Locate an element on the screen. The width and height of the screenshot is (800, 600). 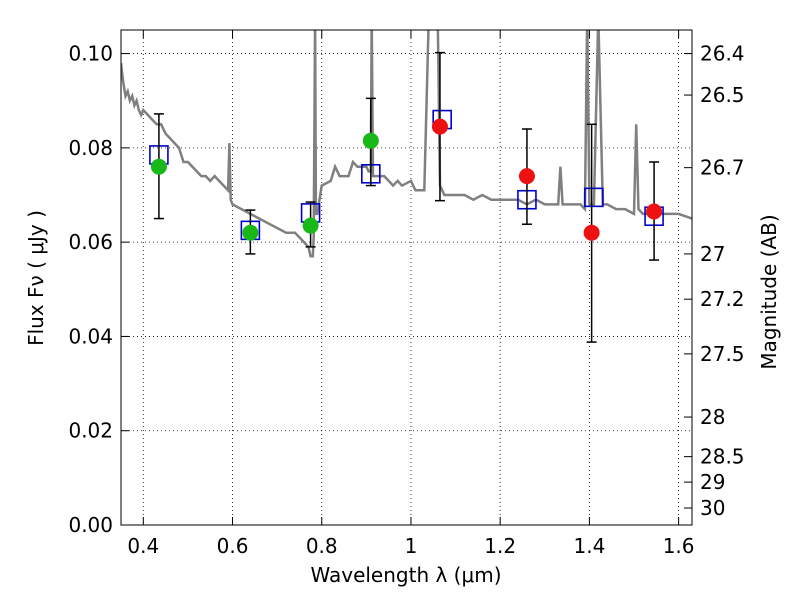
model-box is located at coordinates (594, 197).